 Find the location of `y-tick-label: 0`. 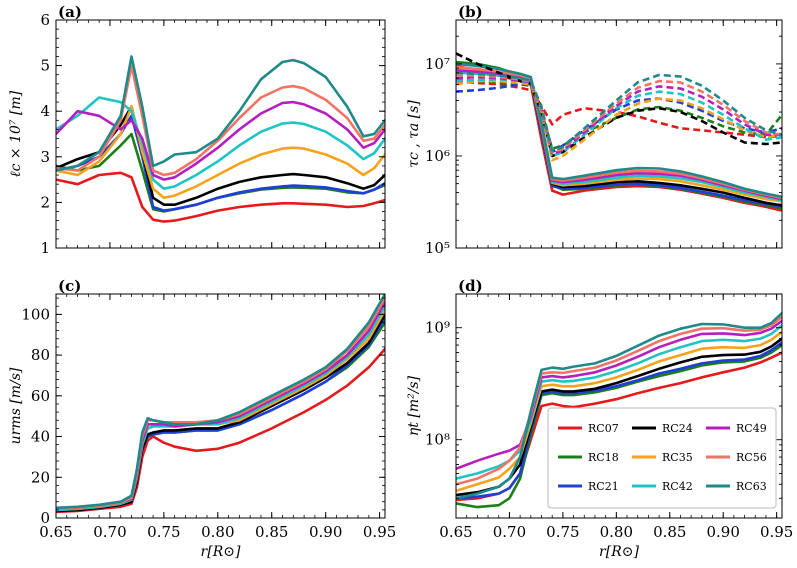

y-tick-label: 0 is located at coordinates (45, 518).